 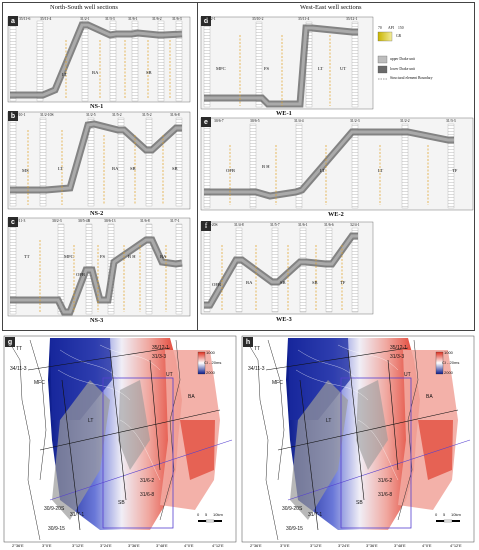 What do you see at coordinates (275, 225) in the screenshot?
I see `well-label: 31/5-7` at bounding box center [275, 225].